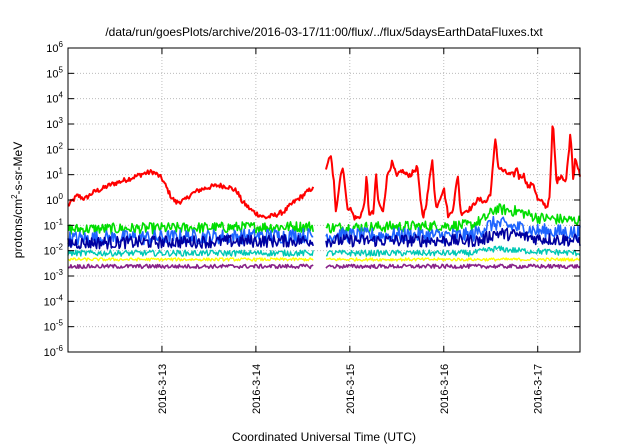  Describe the element at coordinates (54, 300) in the screenshot. I see `y-tick-label: 10⁻⁴` at that location.